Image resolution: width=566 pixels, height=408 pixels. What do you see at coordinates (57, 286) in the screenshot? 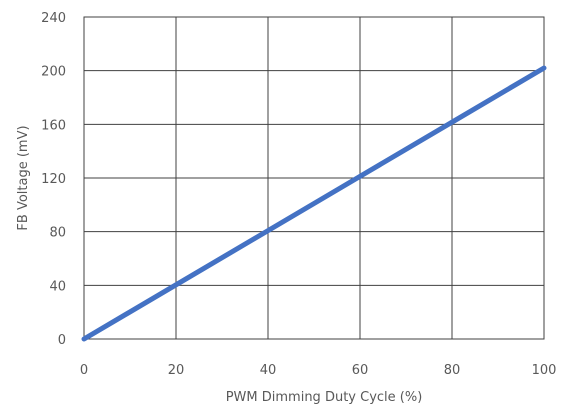
I see `y-tick-label: 40` at bounding box center [57, 286].